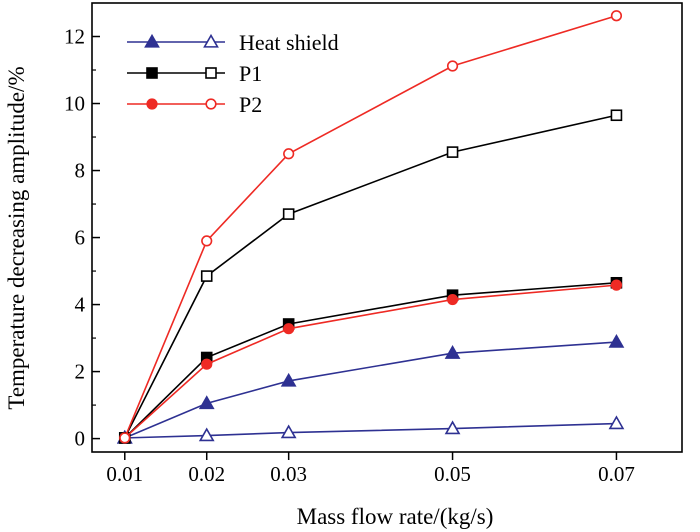 This screenshot has width=700, height=532. I want to click on x-tick-label: 0.03, so click(288, 474).